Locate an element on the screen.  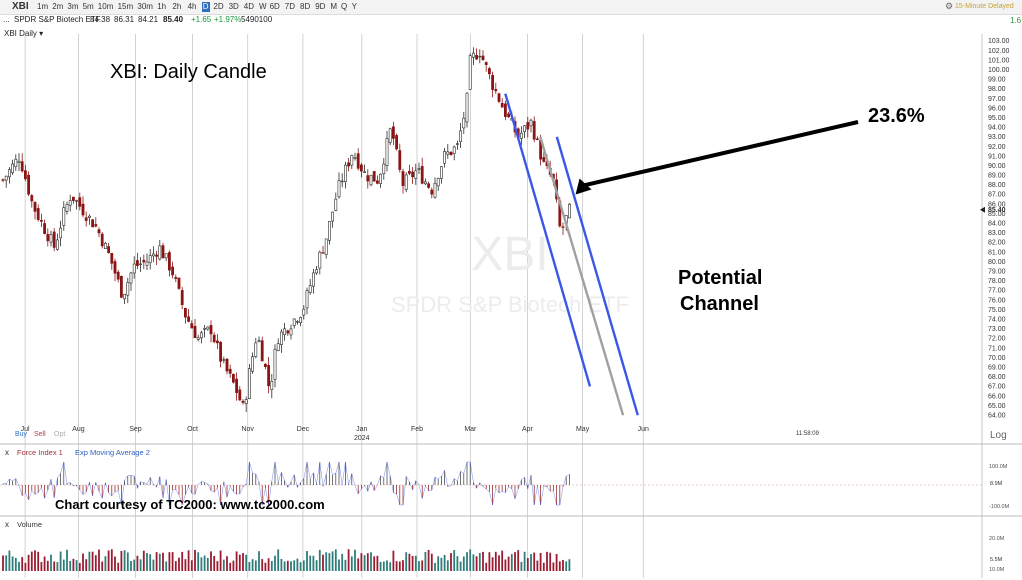
timeframe-W: W is located at coordinates (263, 6).